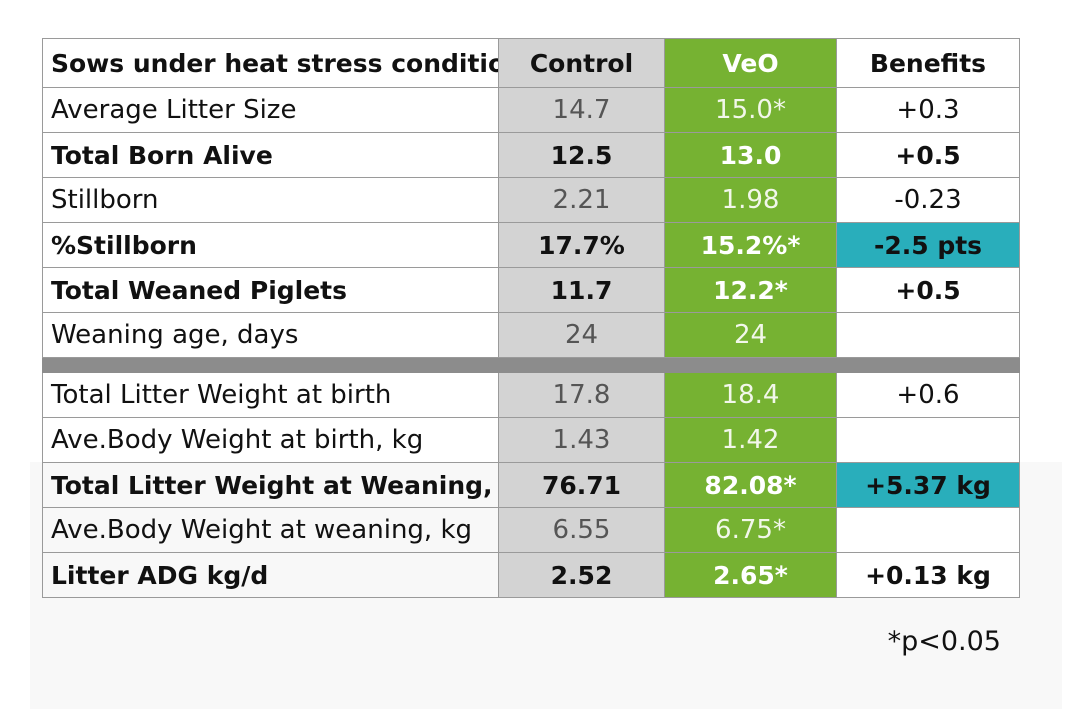 Image resolution: width=1080 pixels, height=709 pixels. What do you see at coordinates (270, 485) in the screenshot?
I see `row-label: Total Litter Weight at Weaning, kg` at bounding box center [270, 485].